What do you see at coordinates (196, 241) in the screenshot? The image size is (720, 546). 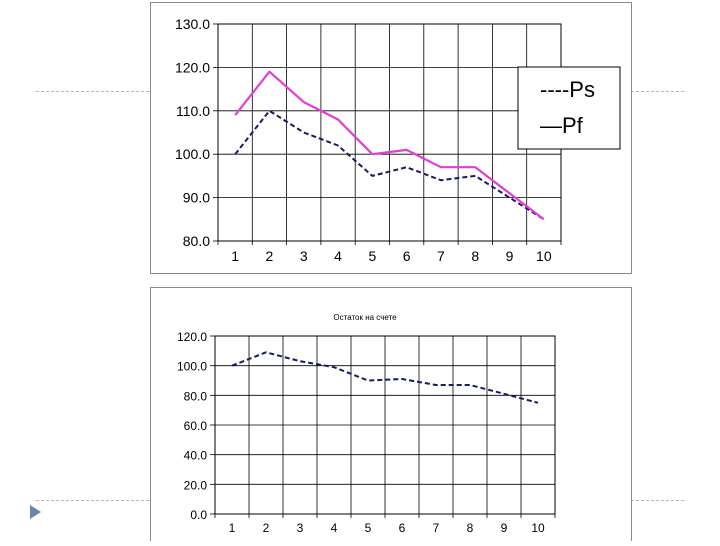 I see `chart-1-y-tick-label: 80.0` at bounding box center [196, 241].